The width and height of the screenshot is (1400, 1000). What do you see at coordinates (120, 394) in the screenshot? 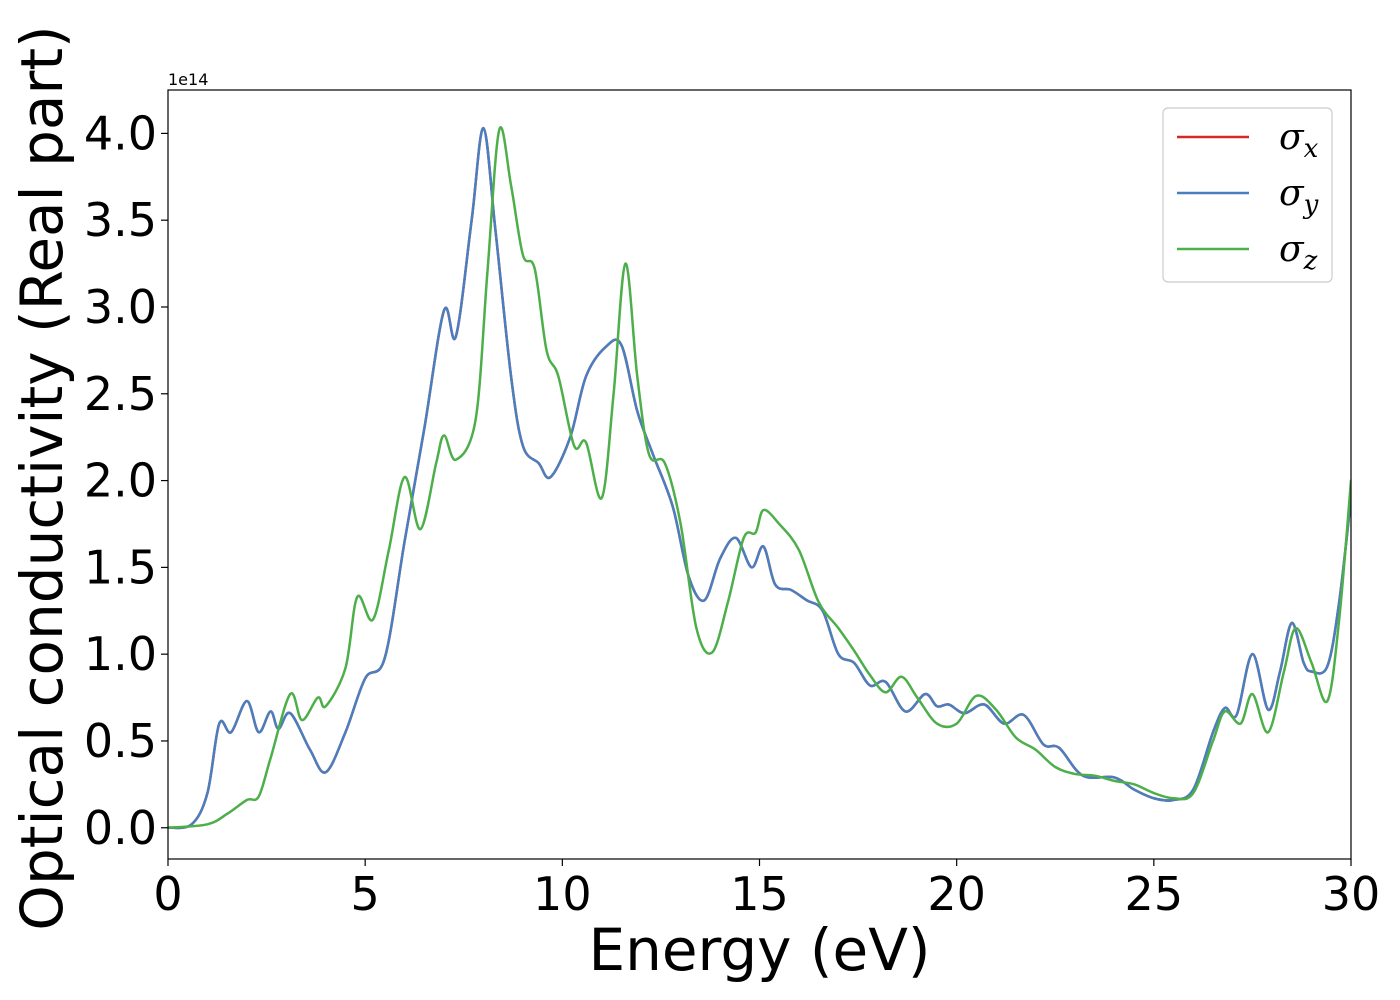
I see `y-tick-label: 2.5` at bounding box center [120, 394].